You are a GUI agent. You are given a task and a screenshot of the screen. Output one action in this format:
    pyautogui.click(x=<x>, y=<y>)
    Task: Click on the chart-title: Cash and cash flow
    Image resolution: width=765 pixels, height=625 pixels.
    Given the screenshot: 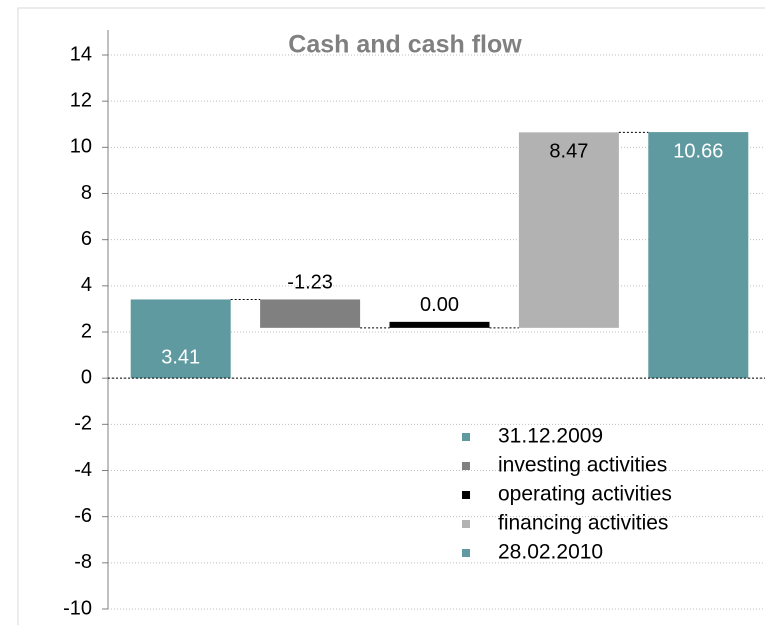 What is the action you would take?
    pyautogui.click(x=405, y=45)
    